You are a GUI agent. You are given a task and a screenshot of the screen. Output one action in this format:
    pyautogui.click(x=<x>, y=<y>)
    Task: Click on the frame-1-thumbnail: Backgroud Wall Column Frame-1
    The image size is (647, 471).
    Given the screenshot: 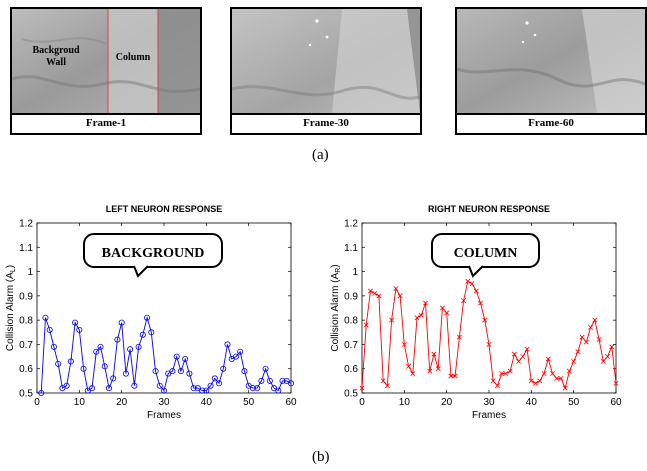 What is the action you would take?
    pyautogui.click(x=106, y=71)
    